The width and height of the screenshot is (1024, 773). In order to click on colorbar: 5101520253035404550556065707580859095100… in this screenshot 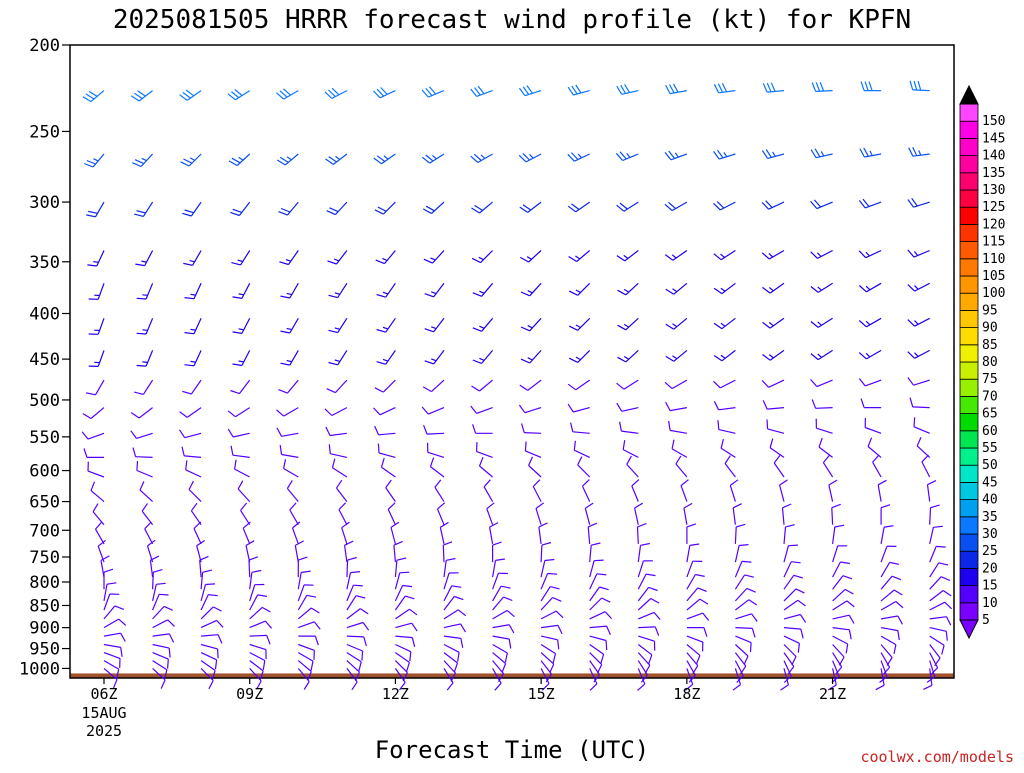, I will do `click(982, 362)`.